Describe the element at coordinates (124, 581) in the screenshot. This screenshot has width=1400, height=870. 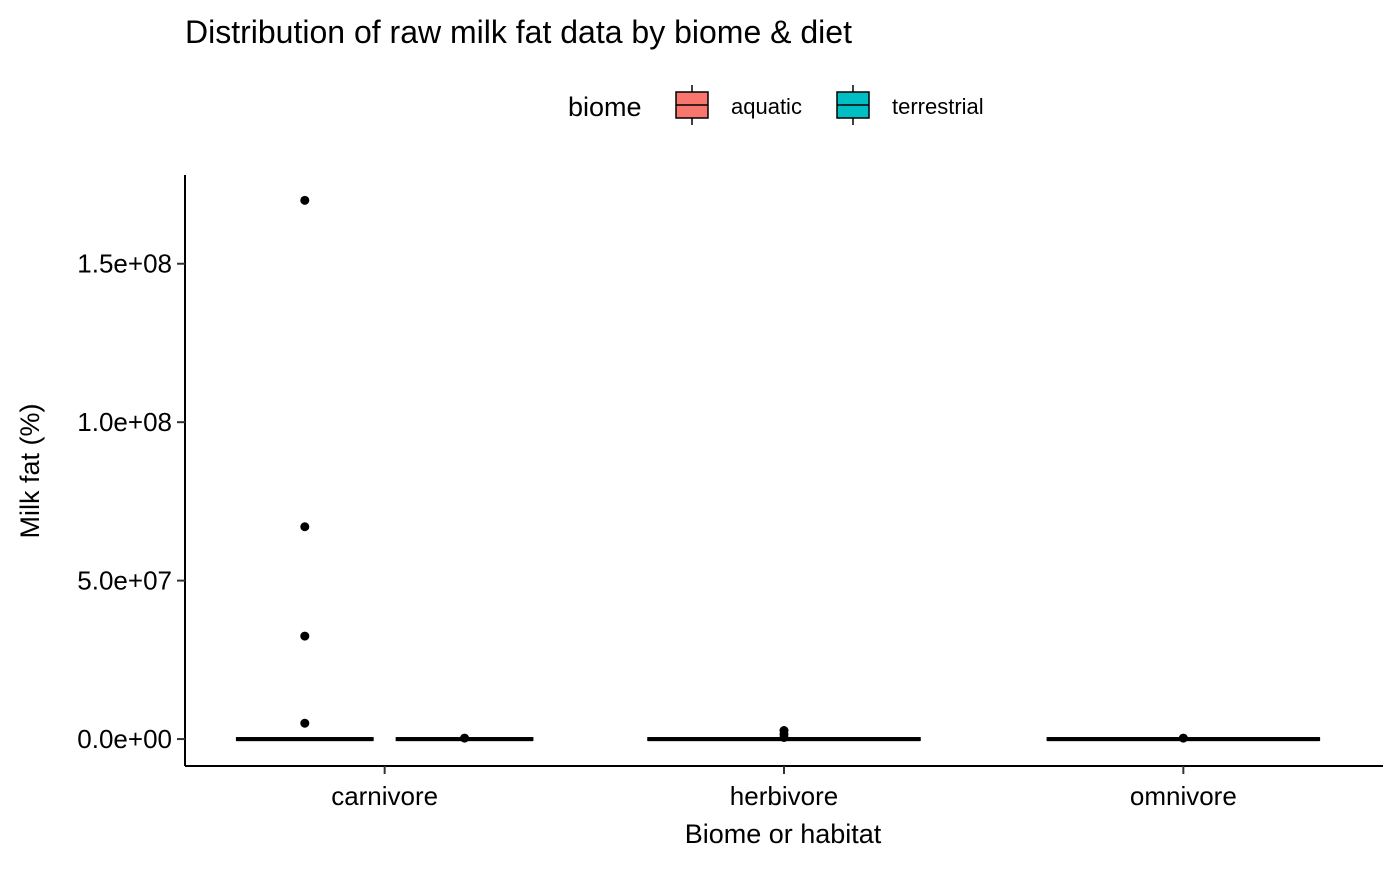
I see `y-tick-label: 5.0e+07` at that location.